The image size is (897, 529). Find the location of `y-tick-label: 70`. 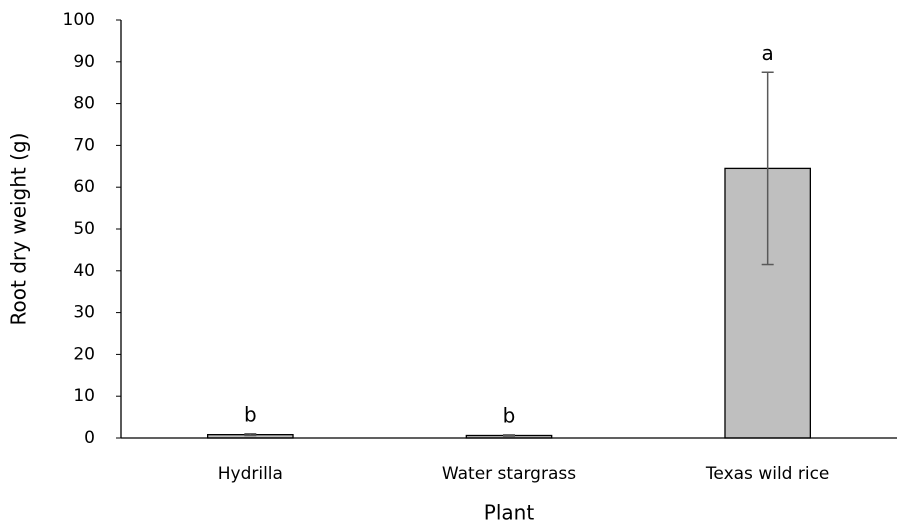

y-tick-label: 70 is located at coordinates (84, 145).